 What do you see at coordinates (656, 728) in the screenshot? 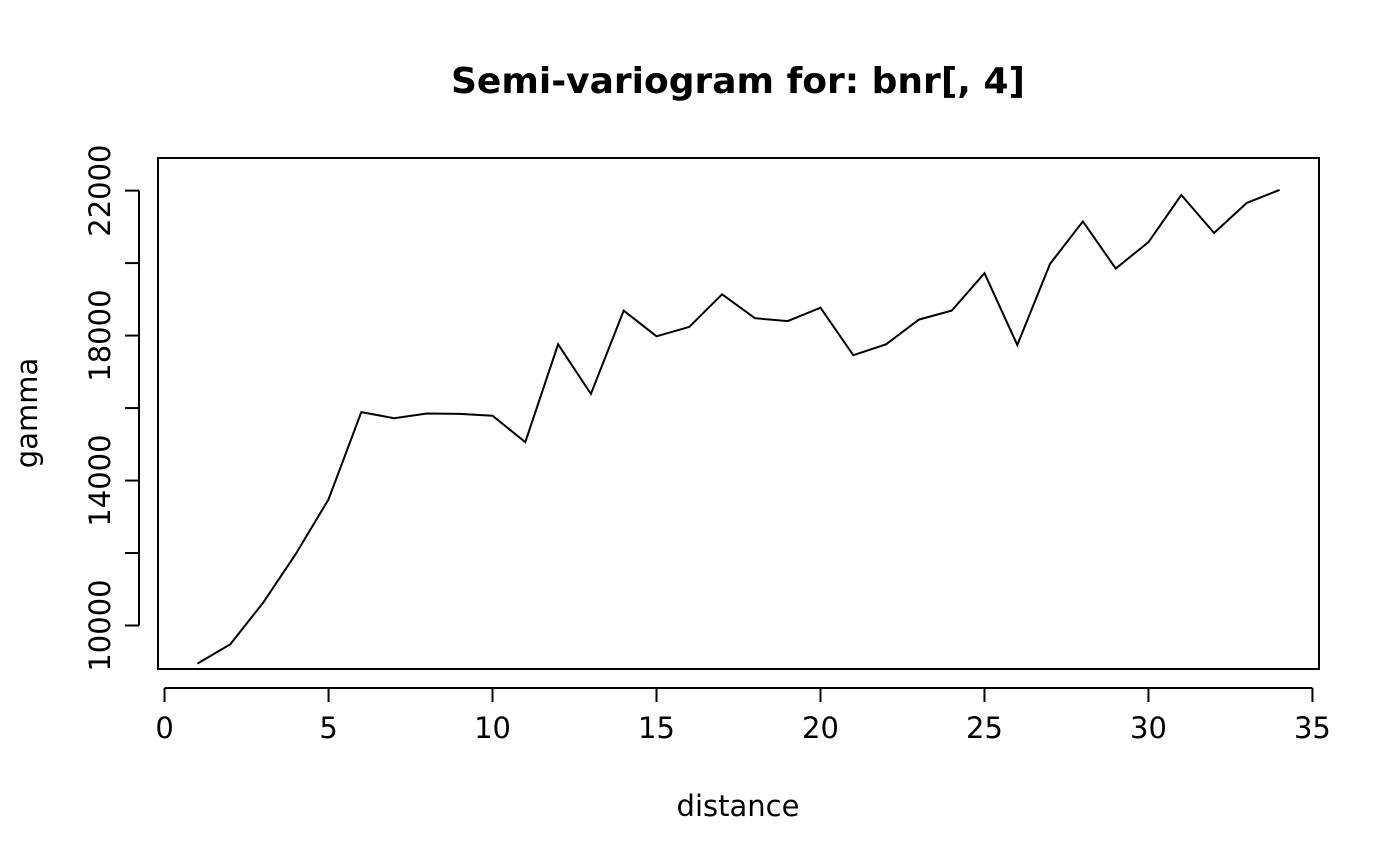
I see `x-tick-label: 15` at bounding box center [656, 728].